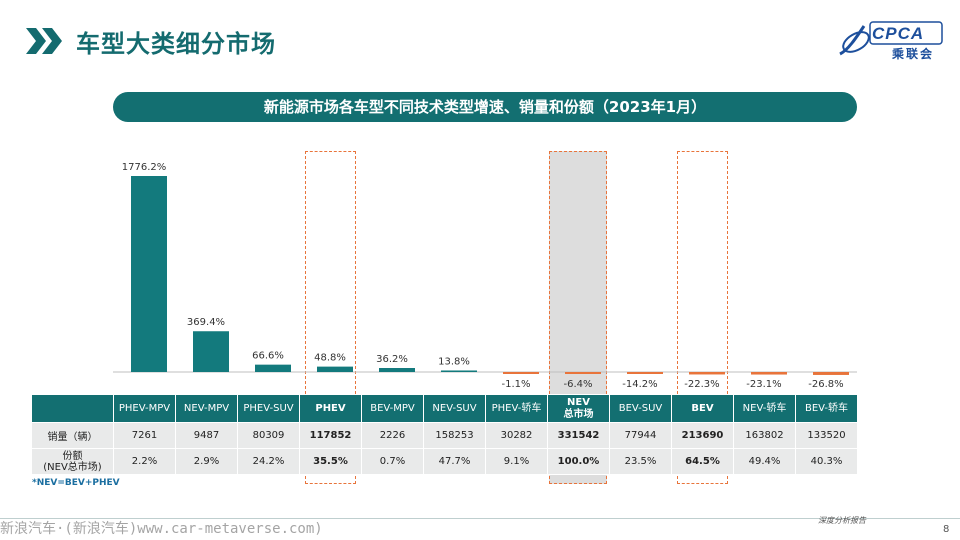 The height and width of the screenshot is (540, 960). I want to click on table-header-cell: NEV 总市场, so click(578, 408).